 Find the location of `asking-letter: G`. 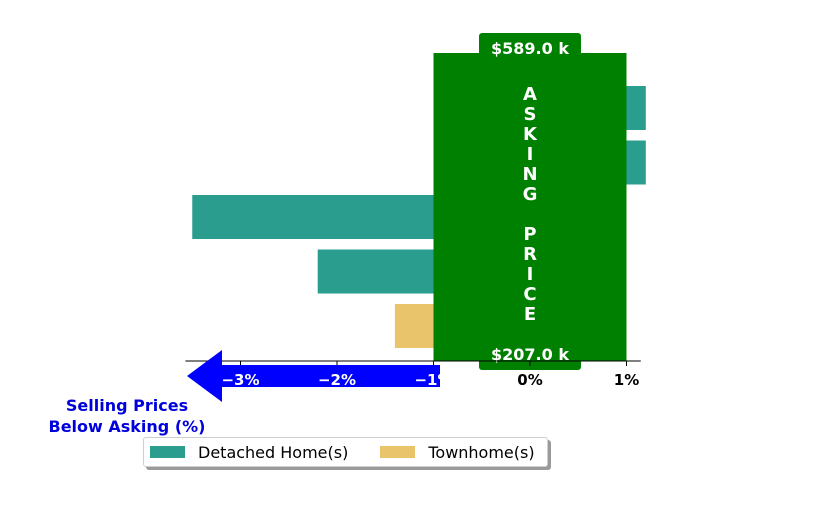

asking-letter: G is located at coordinates (530, 194).